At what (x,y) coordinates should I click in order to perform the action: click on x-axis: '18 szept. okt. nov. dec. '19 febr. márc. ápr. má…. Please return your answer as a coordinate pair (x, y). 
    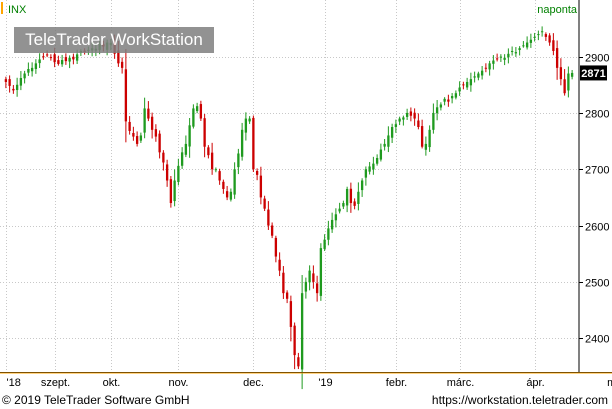
    Looking at the image, I should click on (309, 383).